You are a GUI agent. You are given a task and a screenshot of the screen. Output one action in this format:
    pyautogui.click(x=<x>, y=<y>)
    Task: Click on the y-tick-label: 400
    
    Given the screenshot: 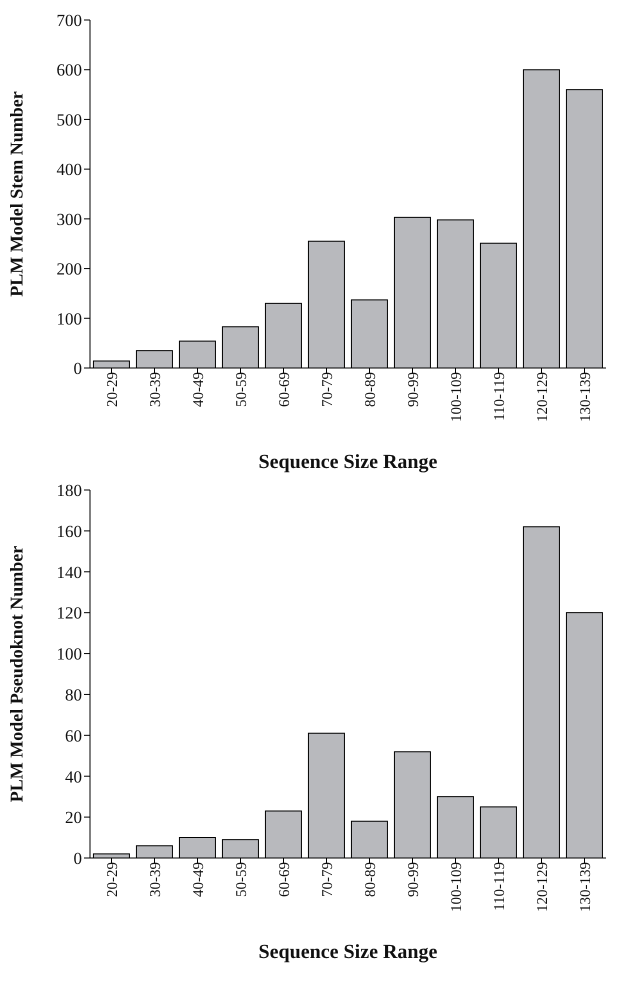 What is the action you would take?
    pyautogui.click(x=69, y=170)
    